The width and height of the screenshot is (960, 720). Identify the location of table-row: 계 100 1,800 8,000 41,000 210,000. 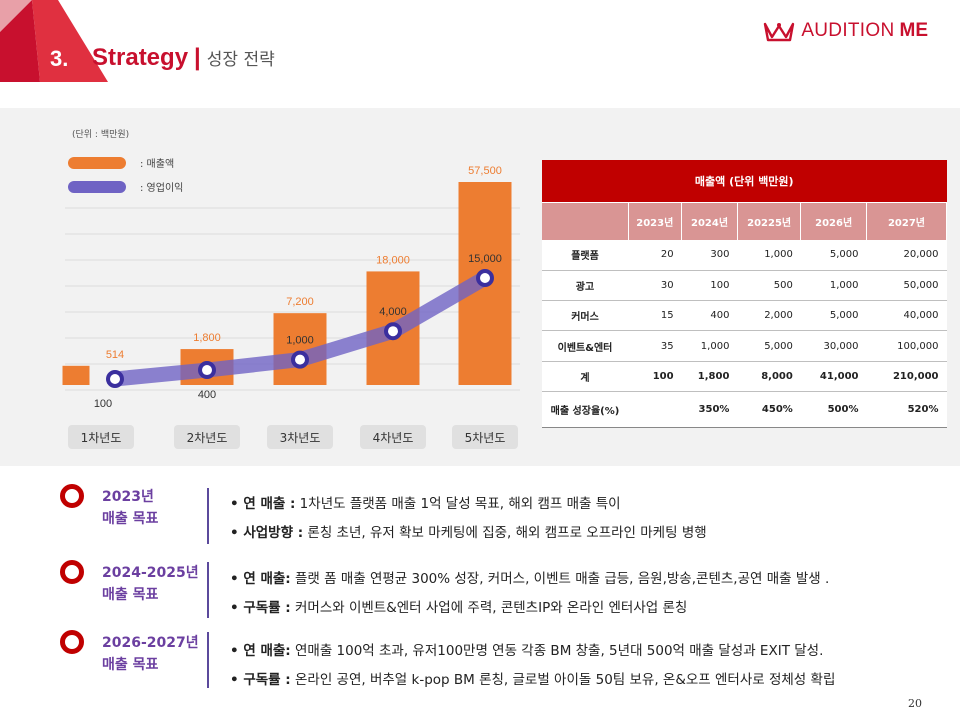
(744, 376).